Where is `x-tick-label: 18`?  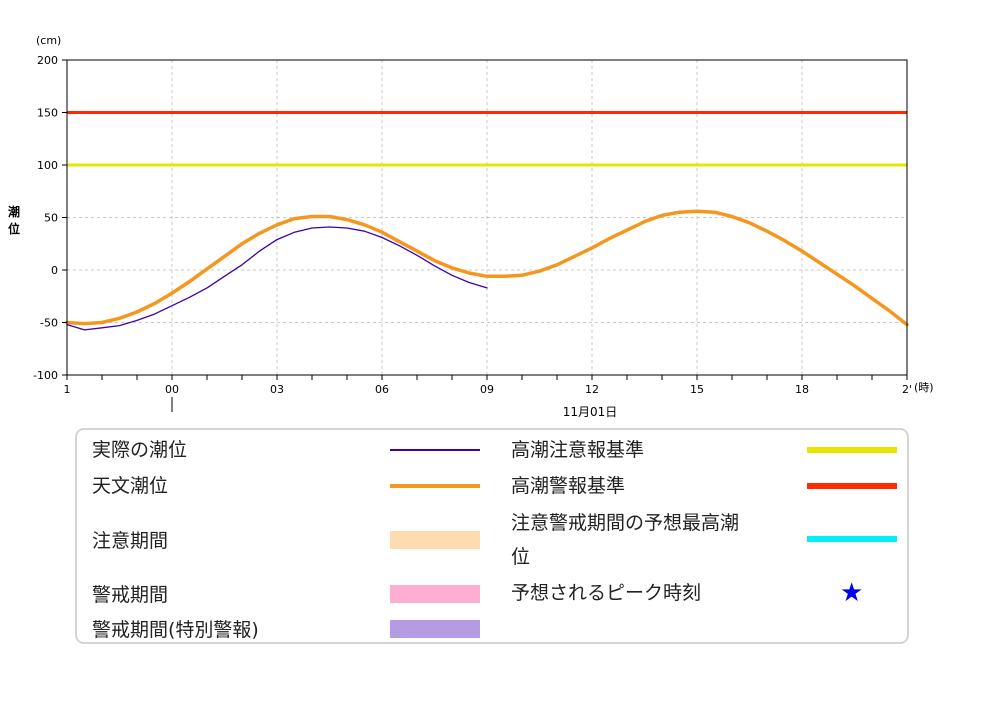
x-tick-label: 18 is located at coordinates (802, 389).